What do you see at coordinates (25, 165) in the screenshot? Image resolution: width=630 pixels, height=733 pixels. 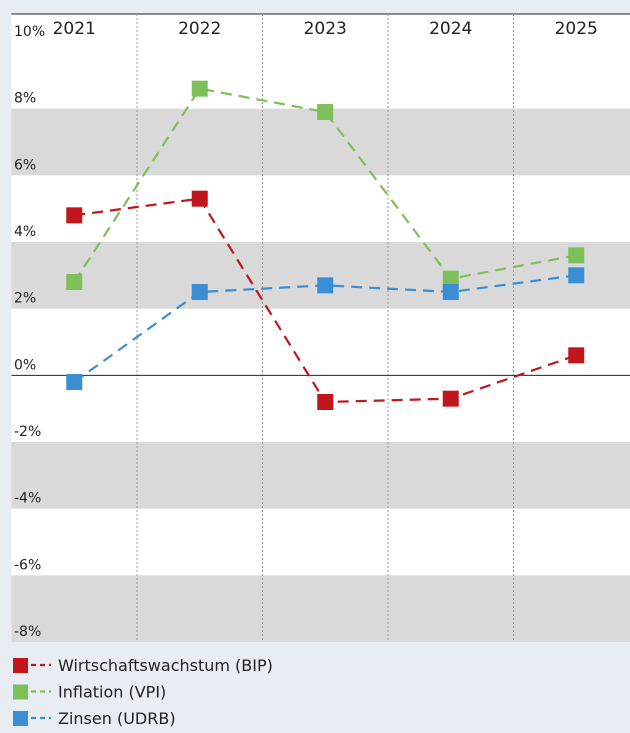 I see `y-tick-label: 6%` at bounding box center [25, 165].